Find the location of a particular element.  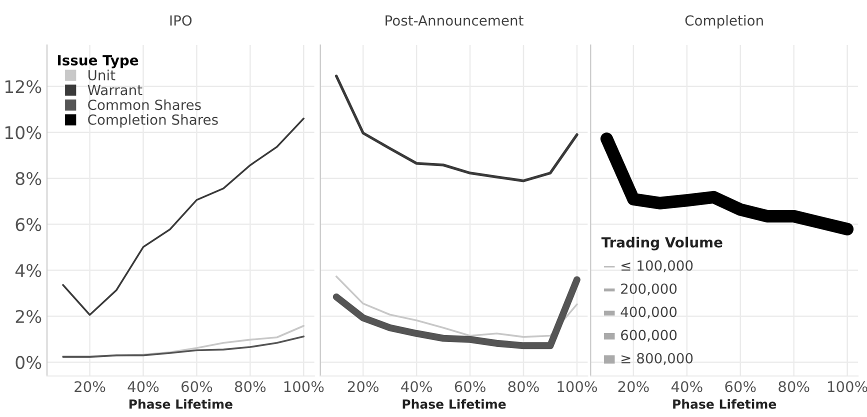

legend-title: Issue Type is located at coordinates (98, 61).